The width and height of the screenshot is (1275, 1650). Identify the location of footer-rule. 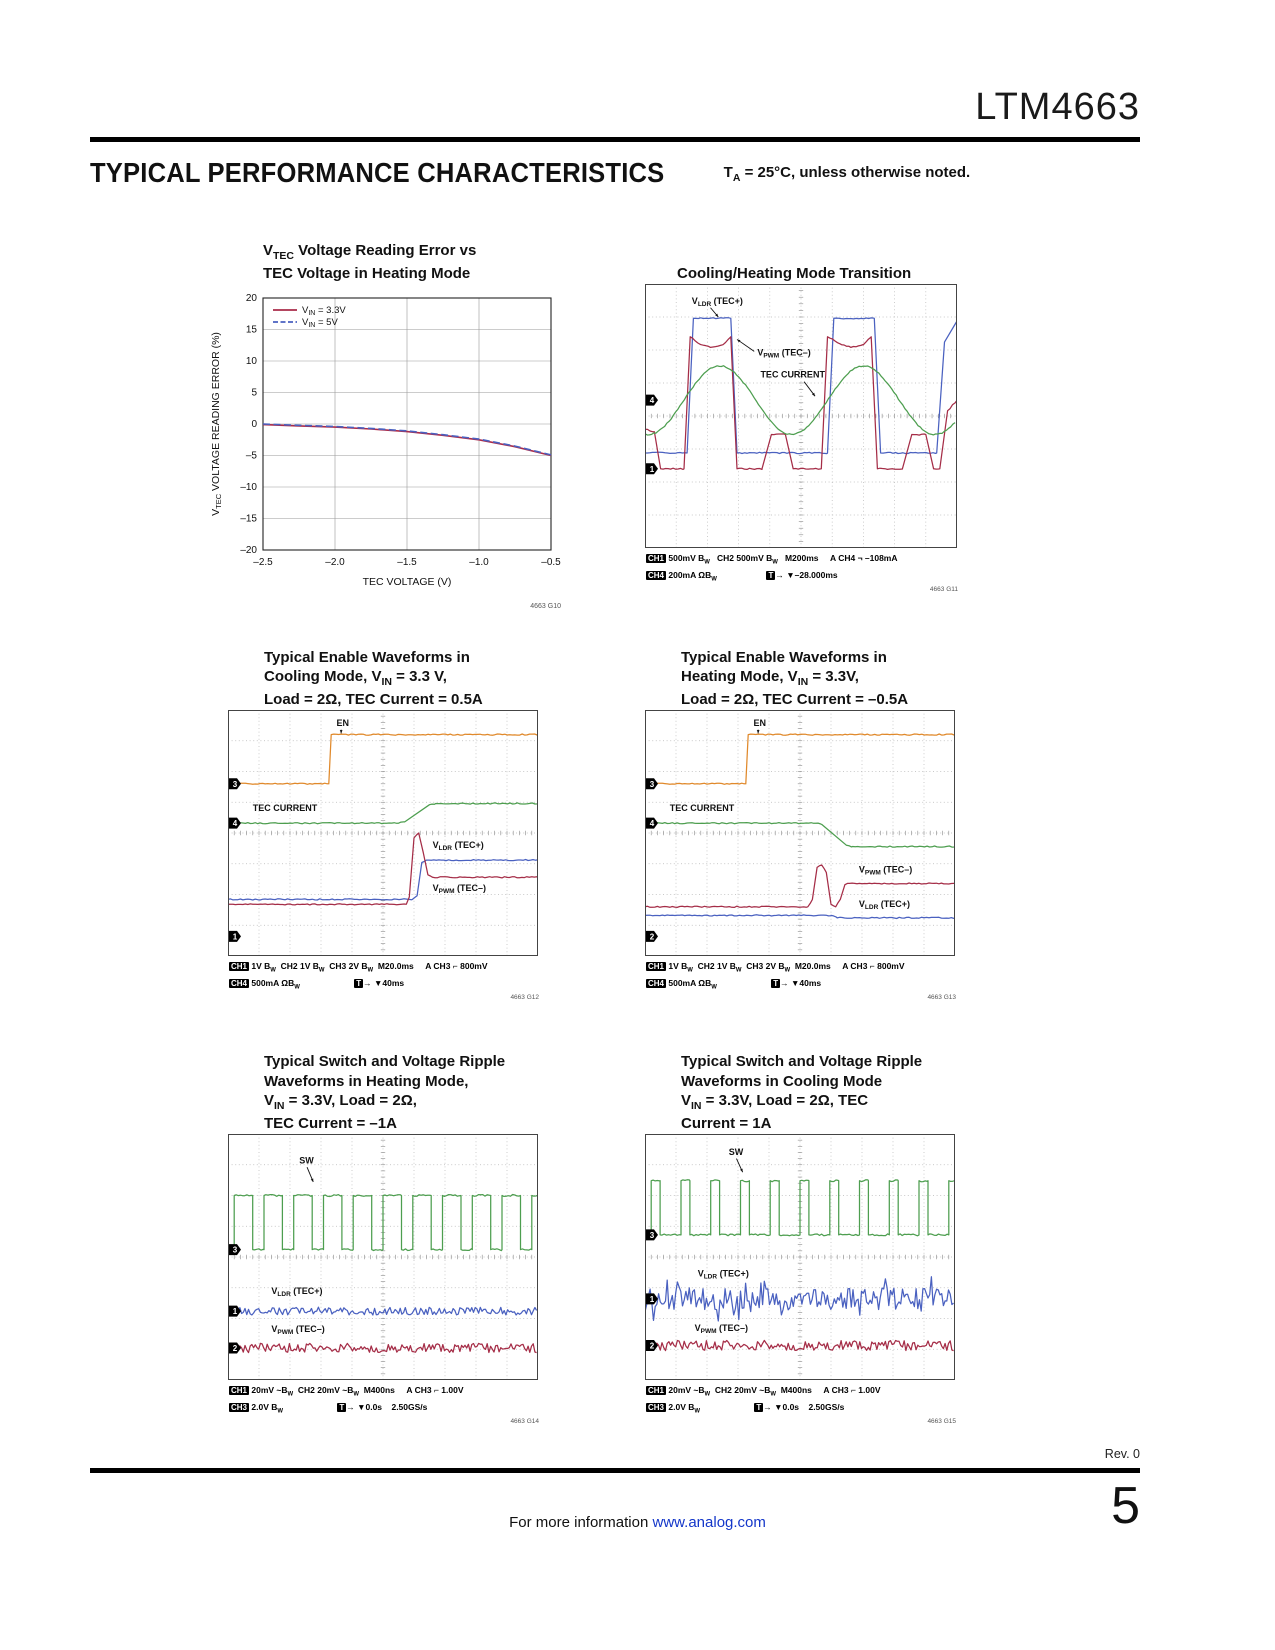
(615, 1470).